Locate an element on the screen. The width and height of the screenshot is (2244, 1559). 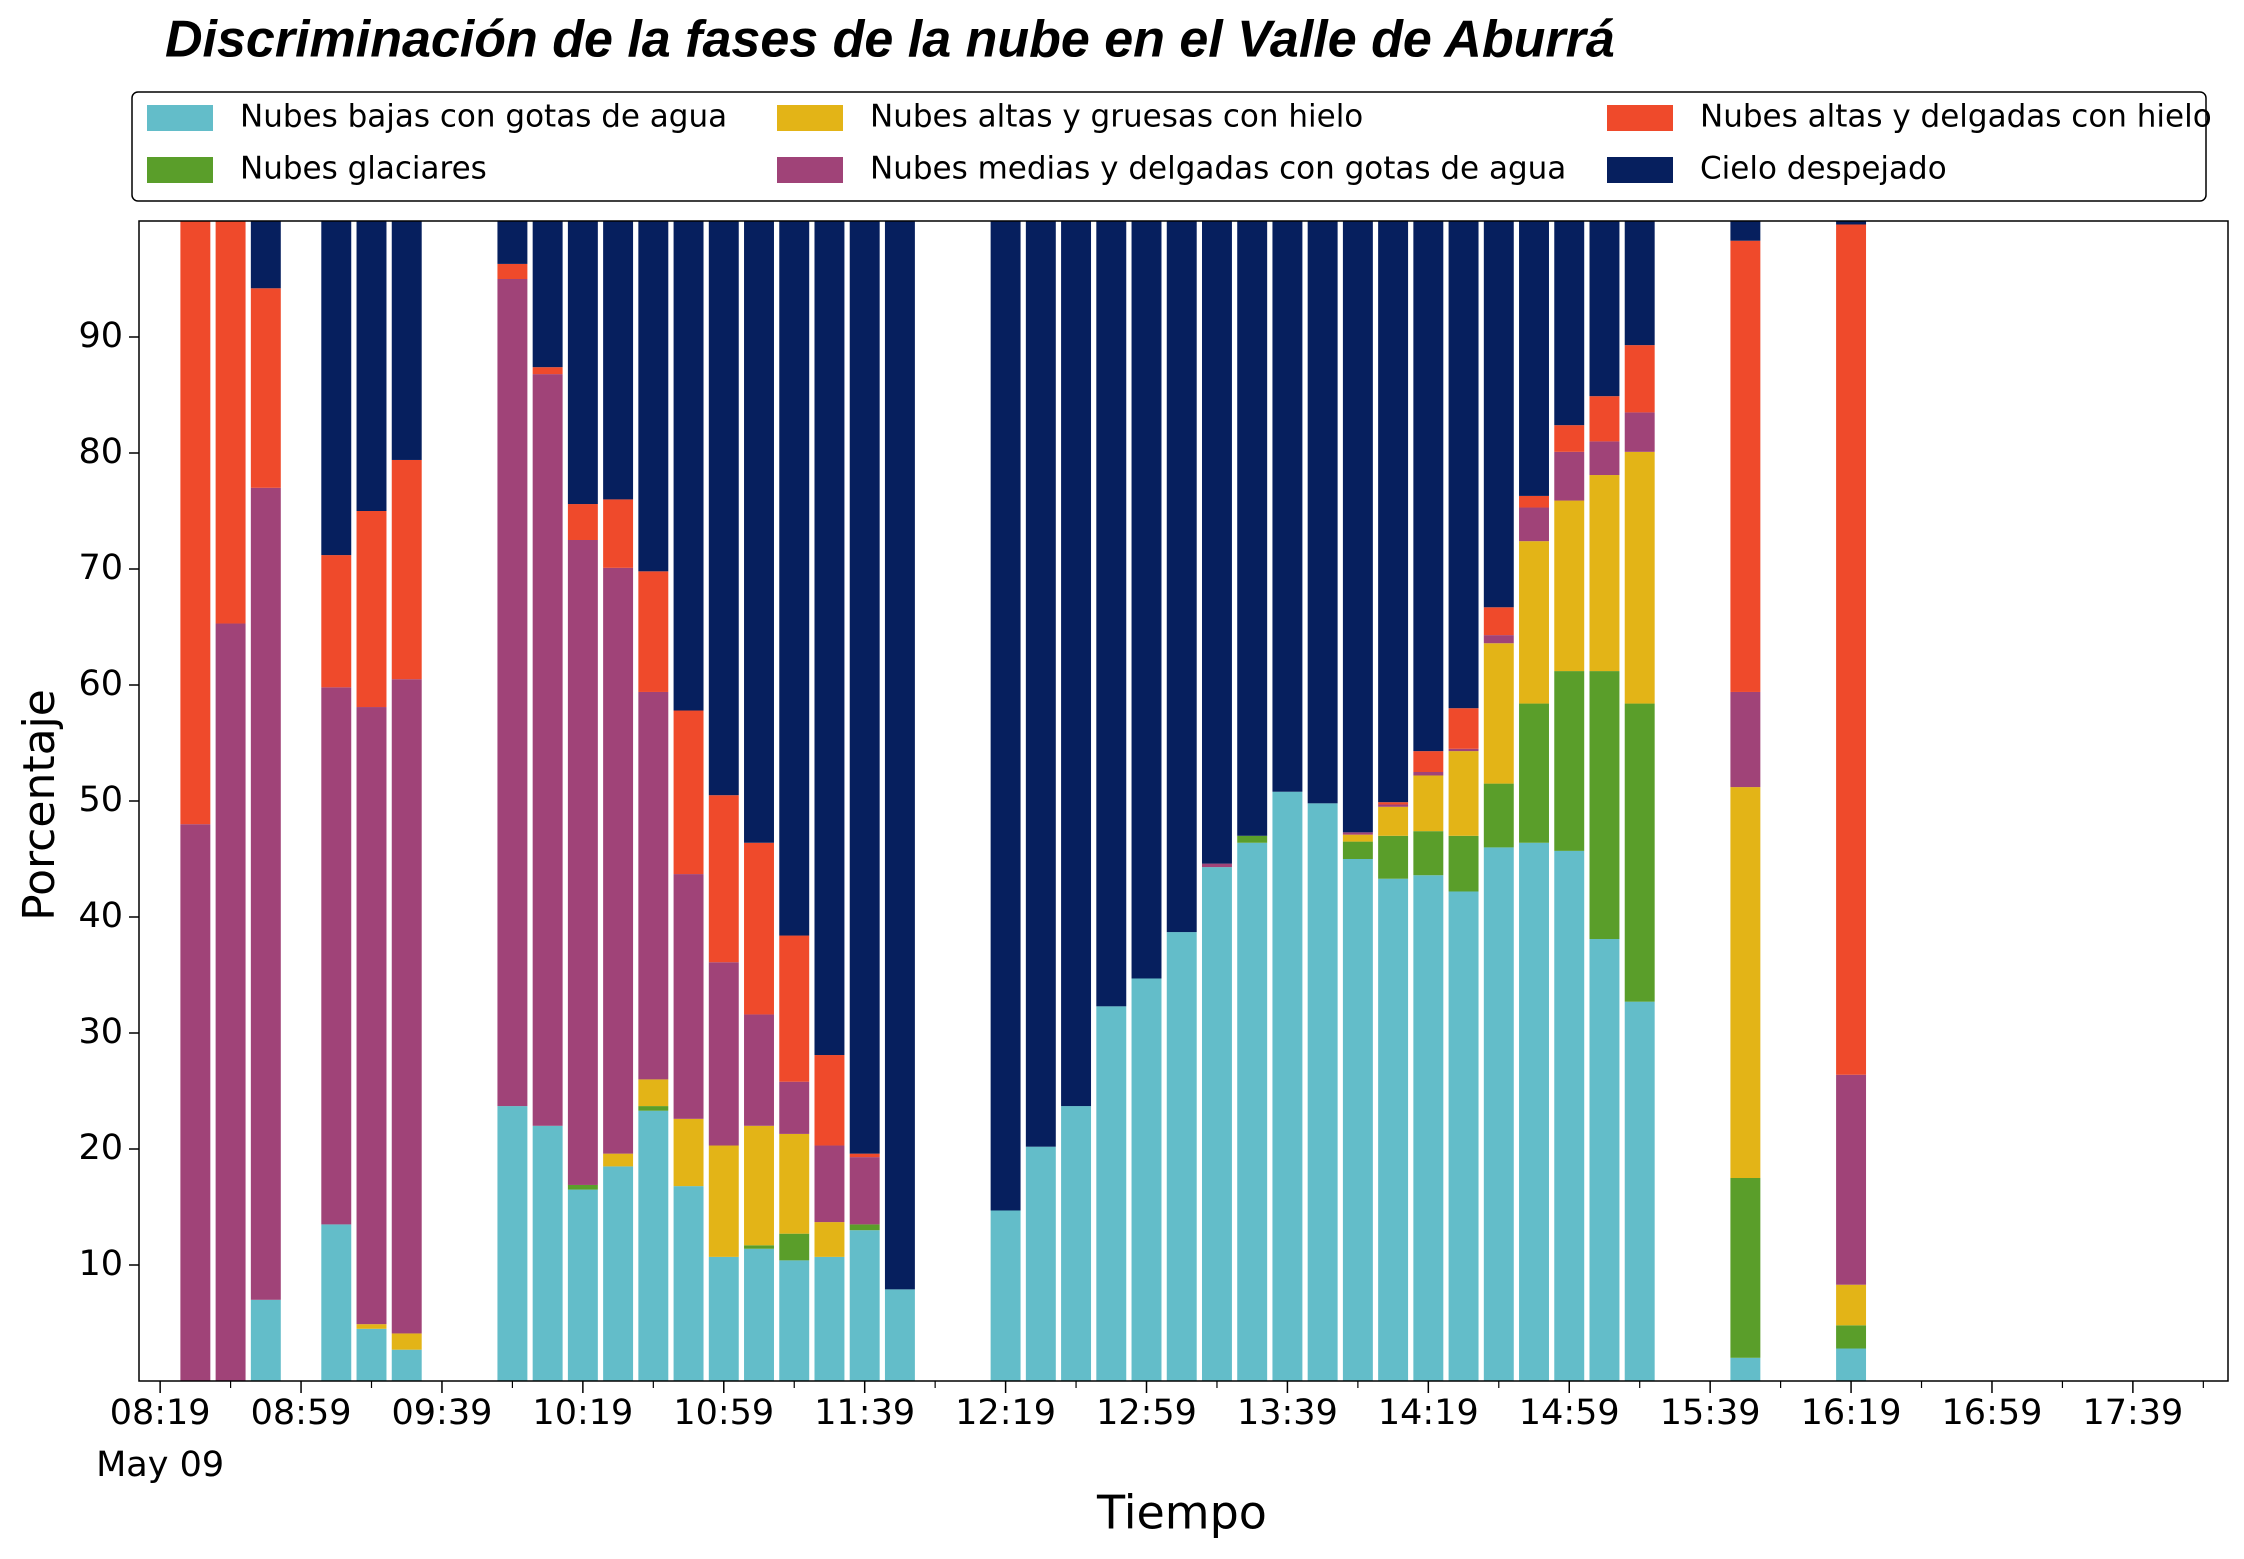
x-tick-label: 08:19 is located at coordinates (160, 1413).